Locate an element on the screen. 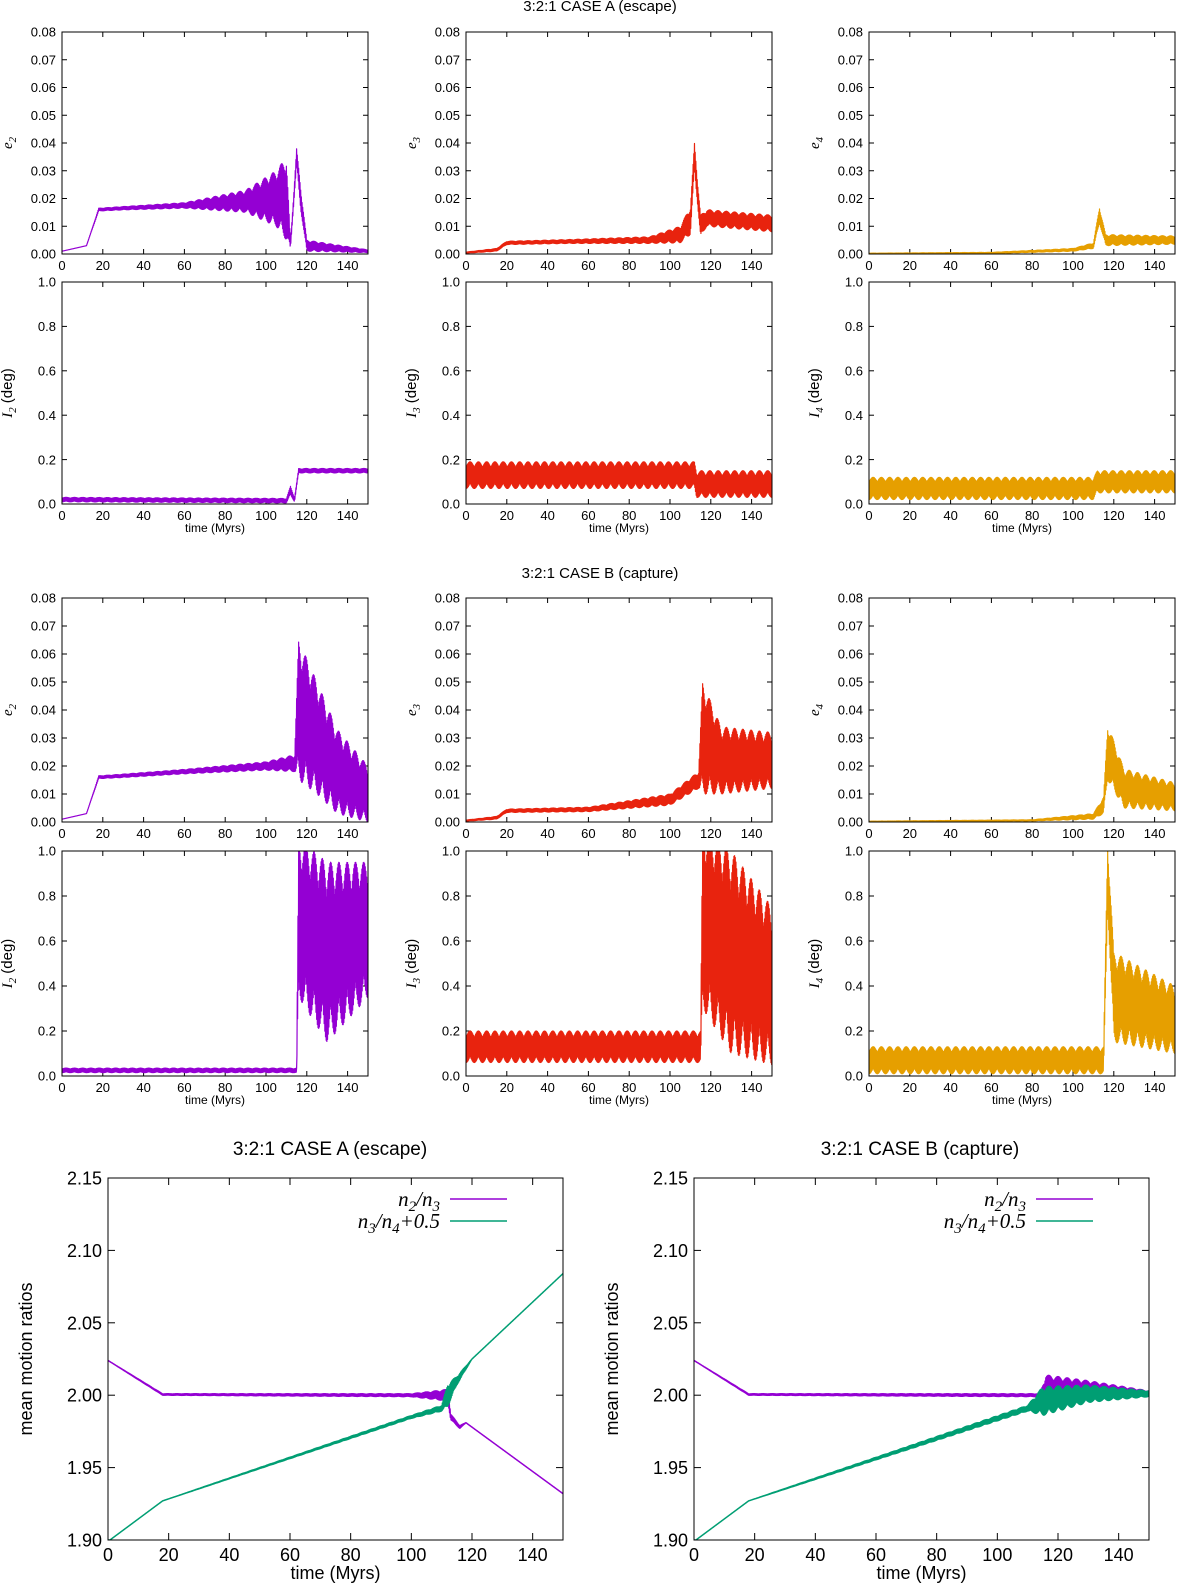 This screenshot has width=1200, height=1596. ytick-label: 2.10 is located at coordinates (84, 1251).